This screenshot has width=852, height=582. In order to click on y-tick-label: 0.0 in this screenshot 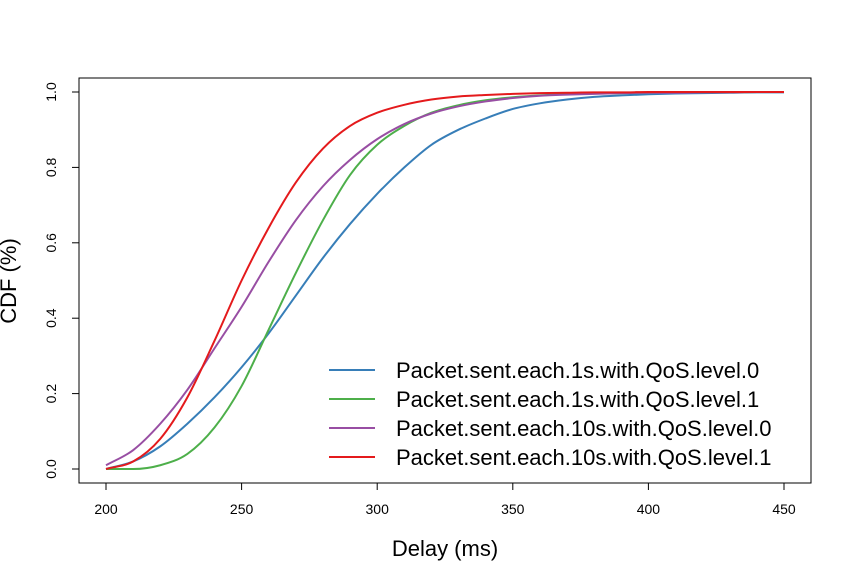, I will do `click(51, 469)`.